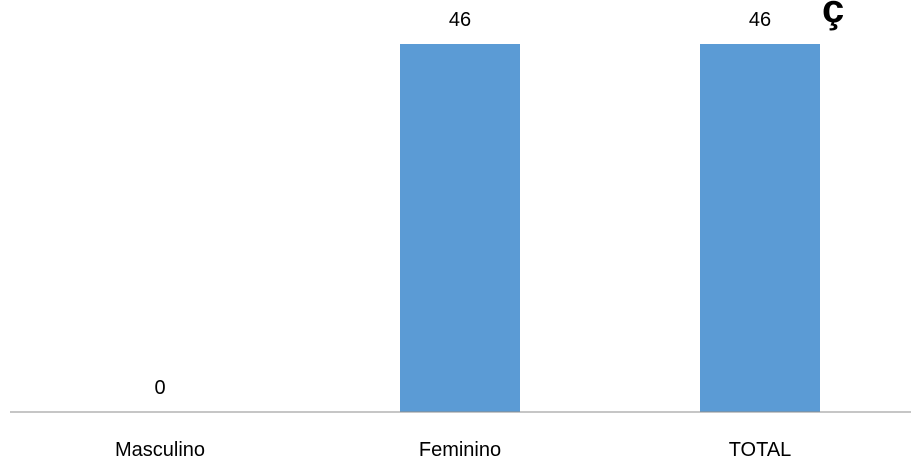 This screenshot has width=911, height=461. What do you see at coordinates (833, 15) in the screenshot?
I see `clipped-title-glyph: ç` at bounding box center [833, 15].